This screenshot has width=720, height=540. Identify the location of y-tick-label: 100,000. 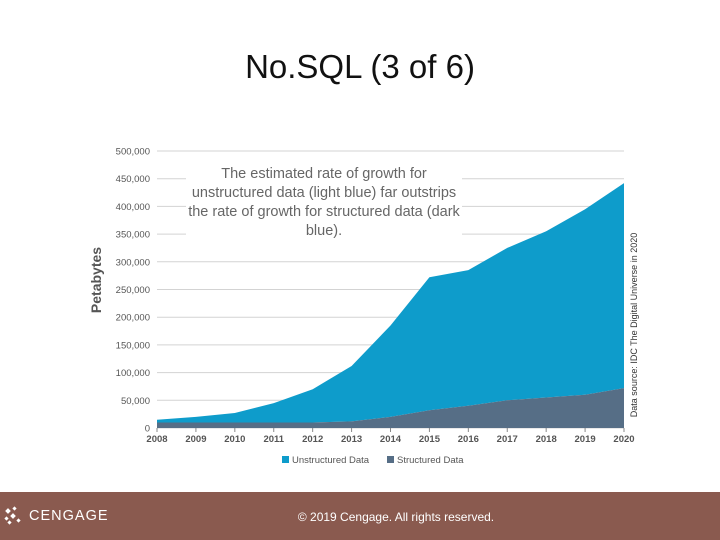
(133, 373).